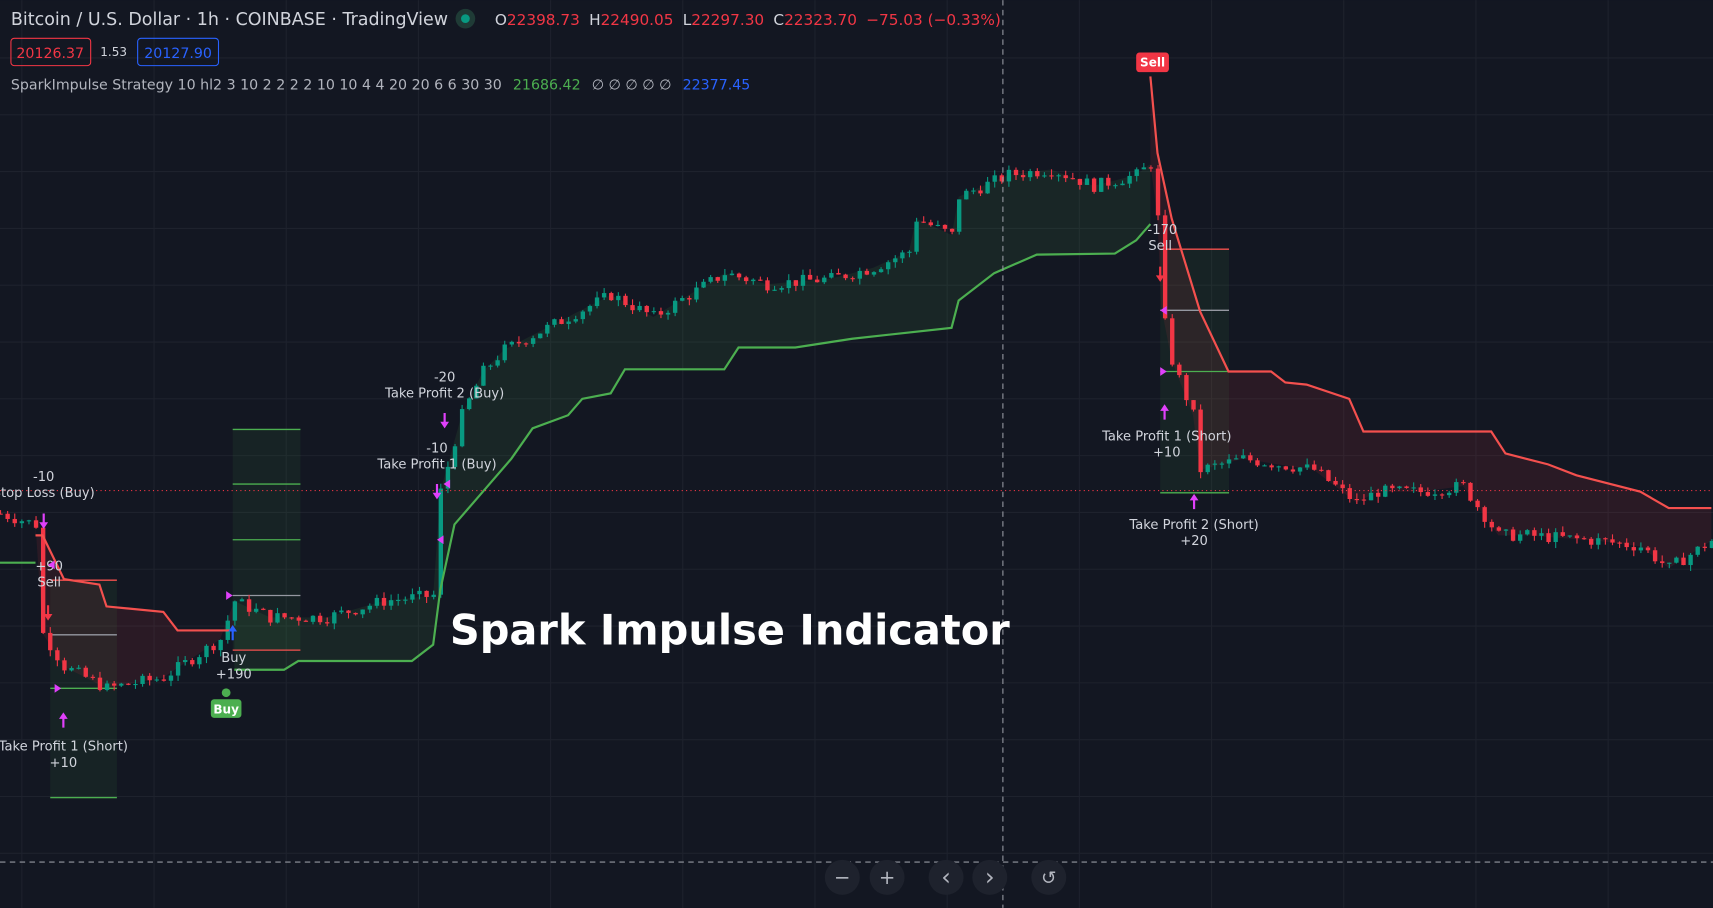  Describe the element at coordinates (1193, 525) in the screenshot. I see `tp2-short-label: Take Profit 2 (Short)` at that location.